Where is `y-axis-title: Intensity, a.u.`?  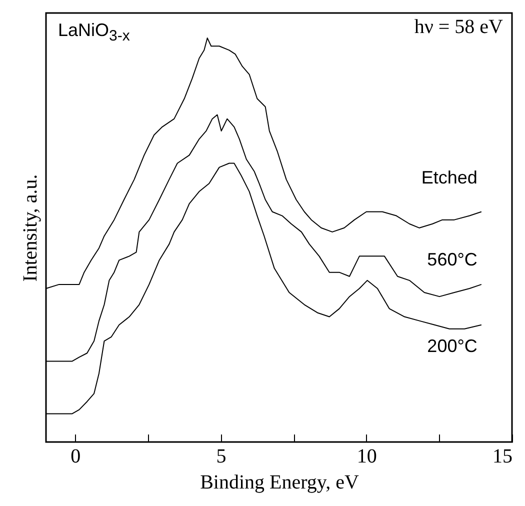
y-axis-title: Intensity, a.u. is located at coordinates (31, 228).